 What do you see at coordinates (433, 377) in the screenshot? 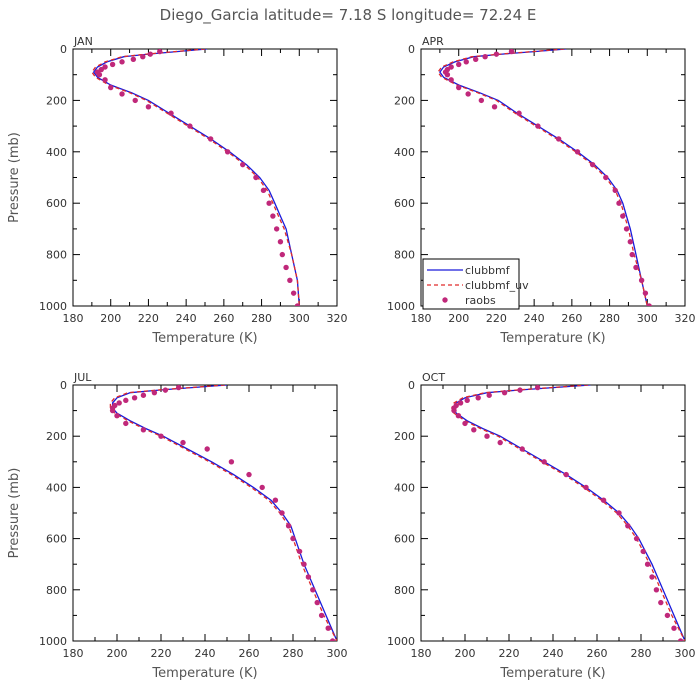
I see `panel-month-label: OCT` at bounding box center [433, 377].